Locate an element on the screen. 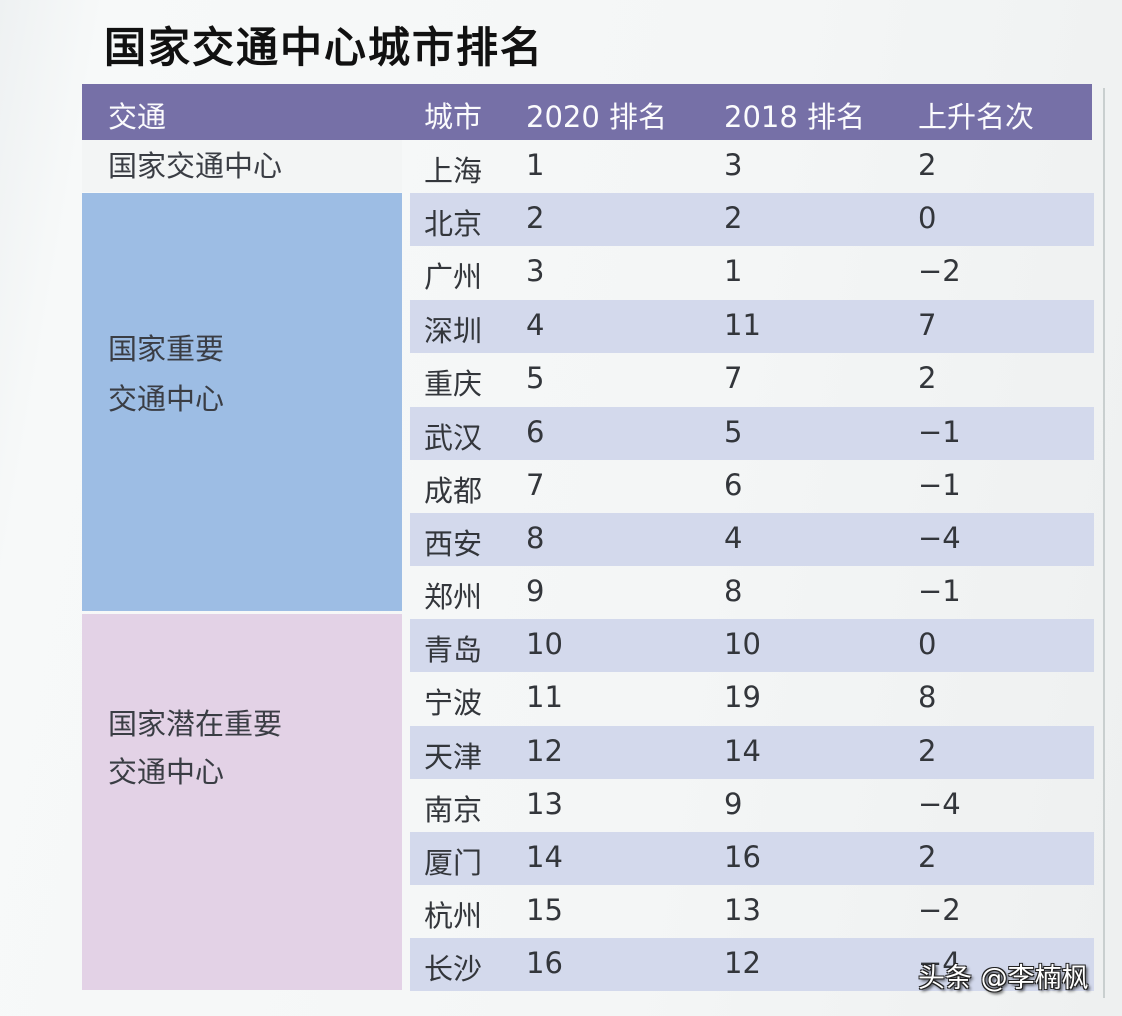 This screenshot has height=1016, width=1122. divider is located at coordinates (1104, 543).